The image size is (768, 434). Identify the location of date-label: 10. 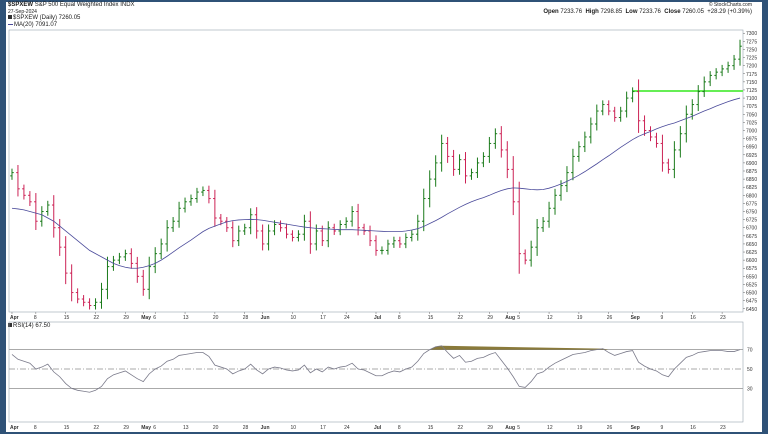
(293, 318).